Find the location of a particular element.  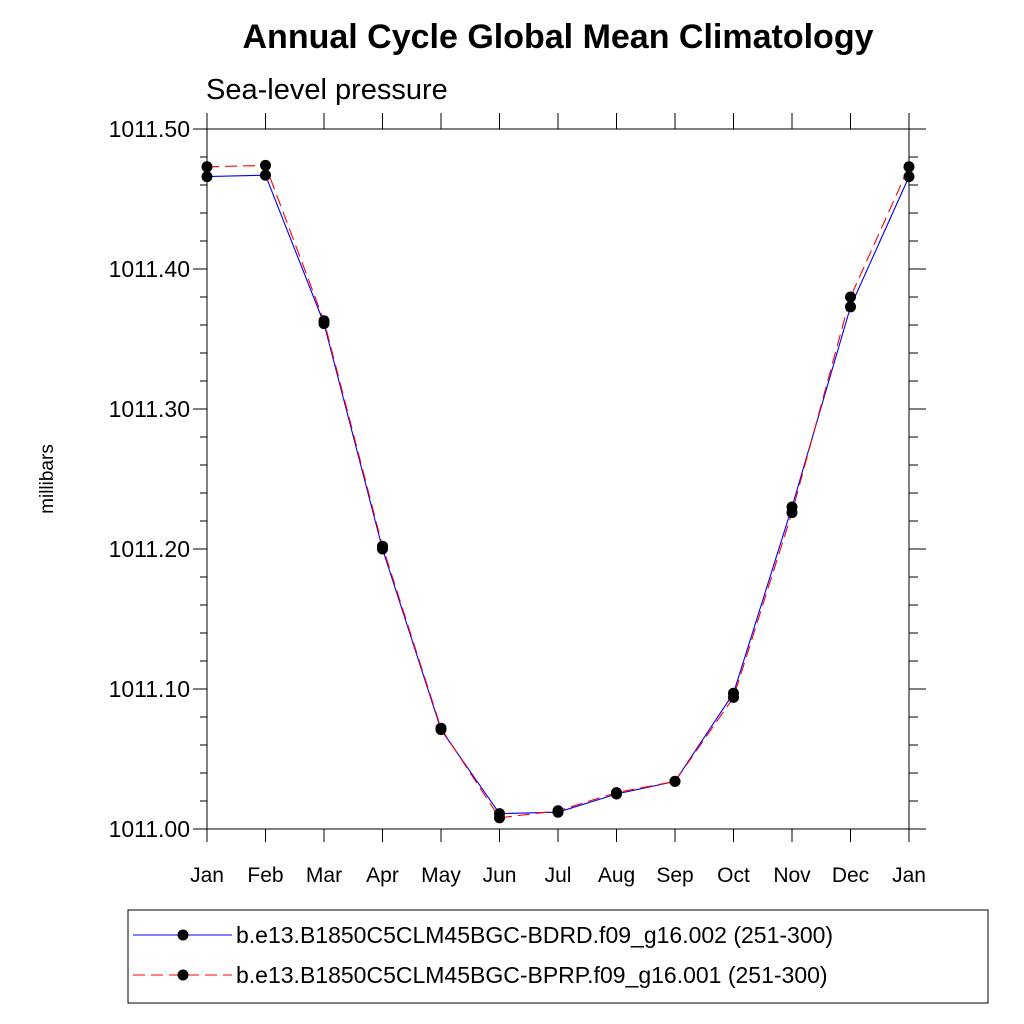

x-tick-label: Feb is located at coordinates (265, 875).